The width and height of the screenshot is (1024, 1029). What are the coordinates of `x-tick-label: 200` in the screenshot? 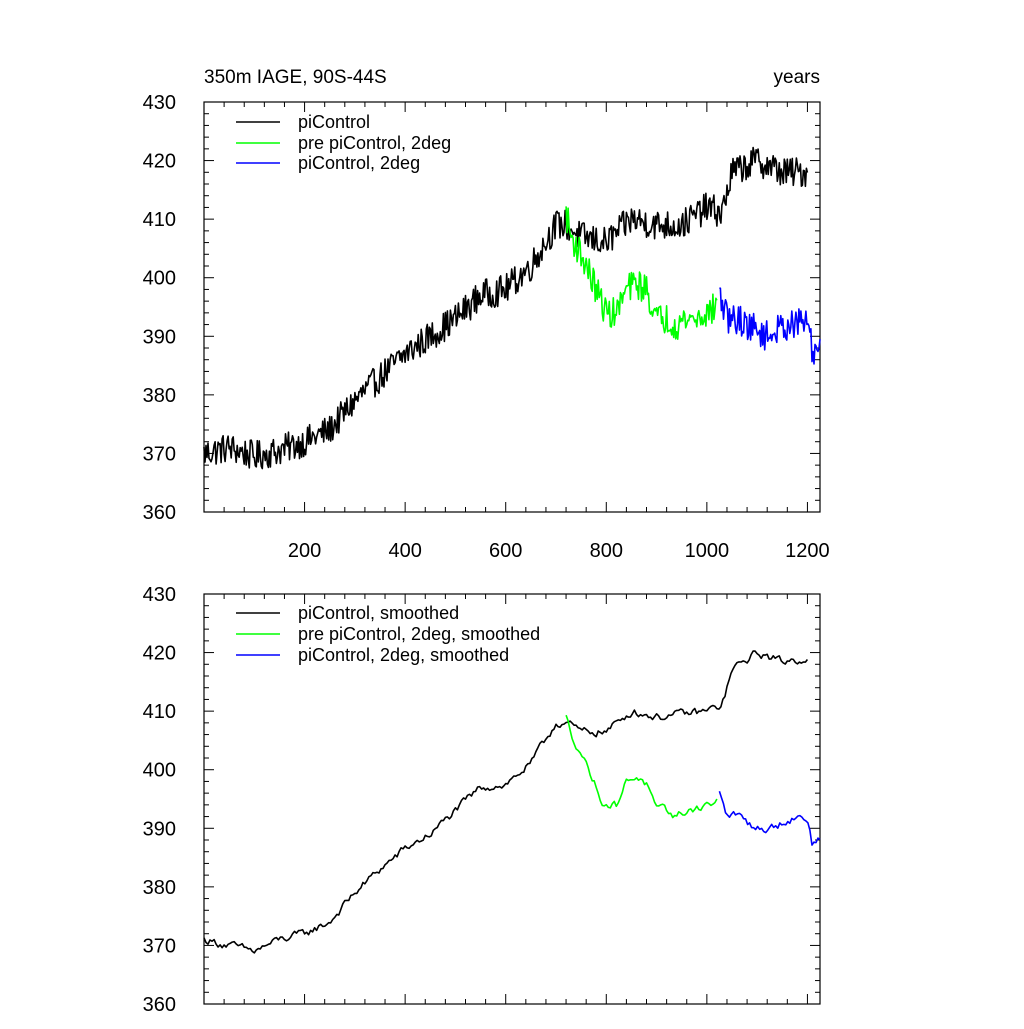 It's located at (304, 551).